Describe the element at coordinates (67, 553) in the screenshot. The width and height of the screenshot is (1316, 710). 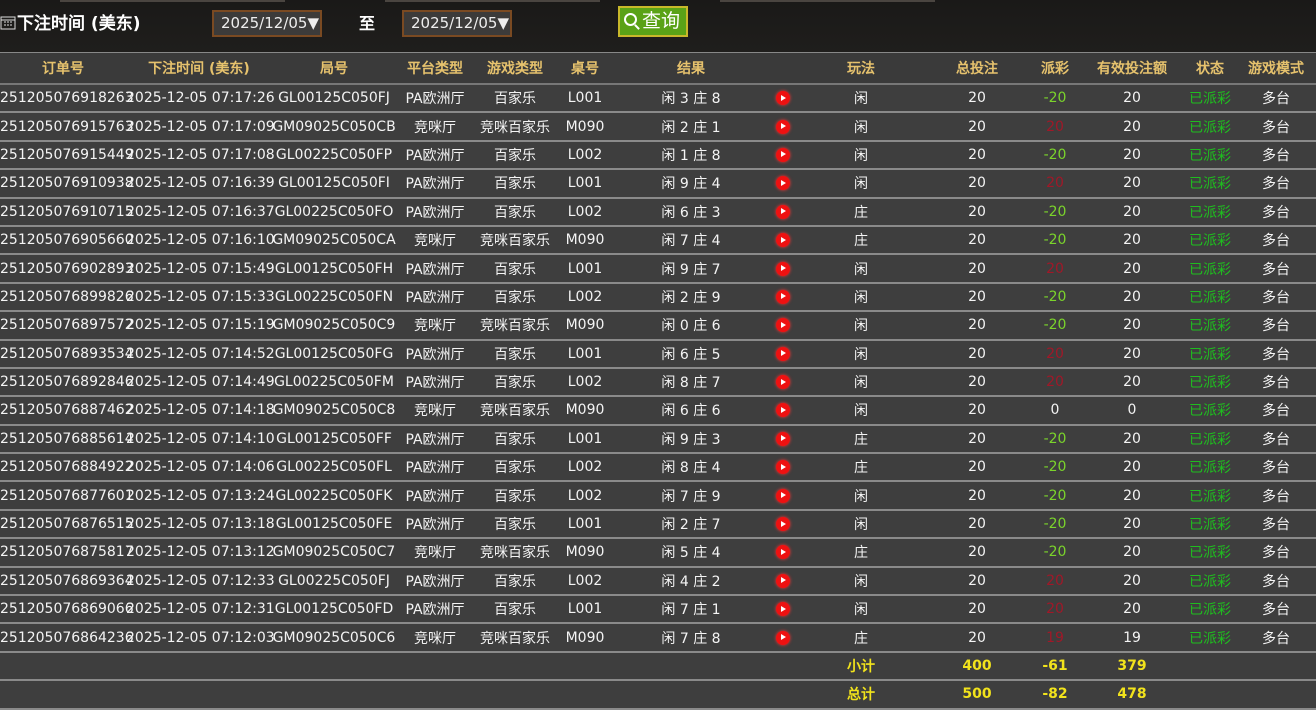
I see `order-id: 251205076875817` at that location.